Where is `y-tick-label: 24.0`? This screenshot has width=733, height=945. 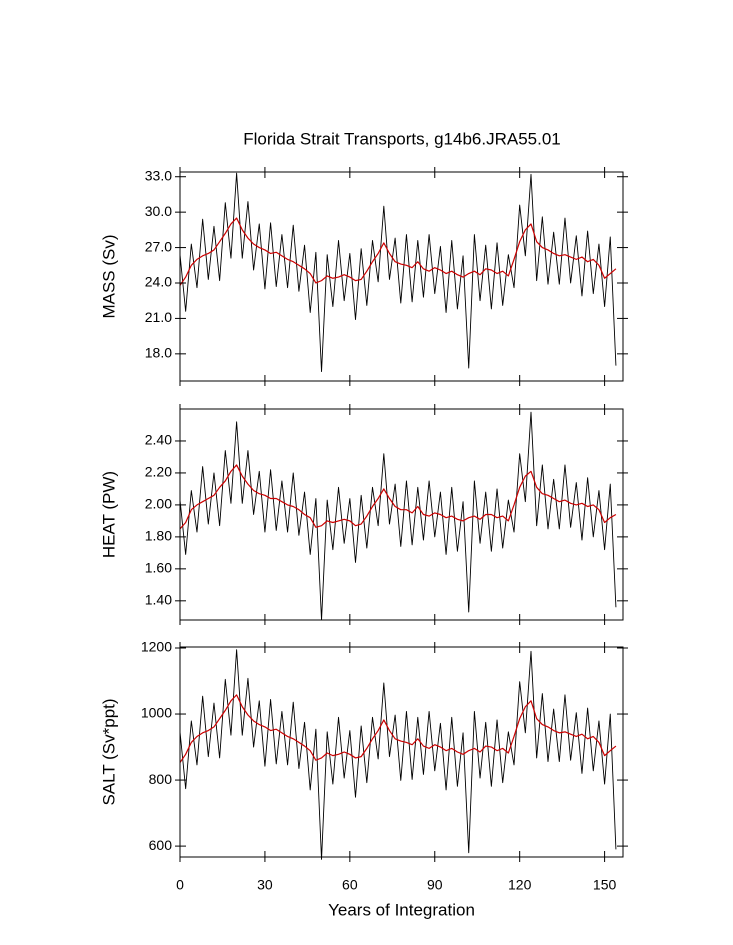
y-tick-label: 24.0 is located at coordinates (158, 282).